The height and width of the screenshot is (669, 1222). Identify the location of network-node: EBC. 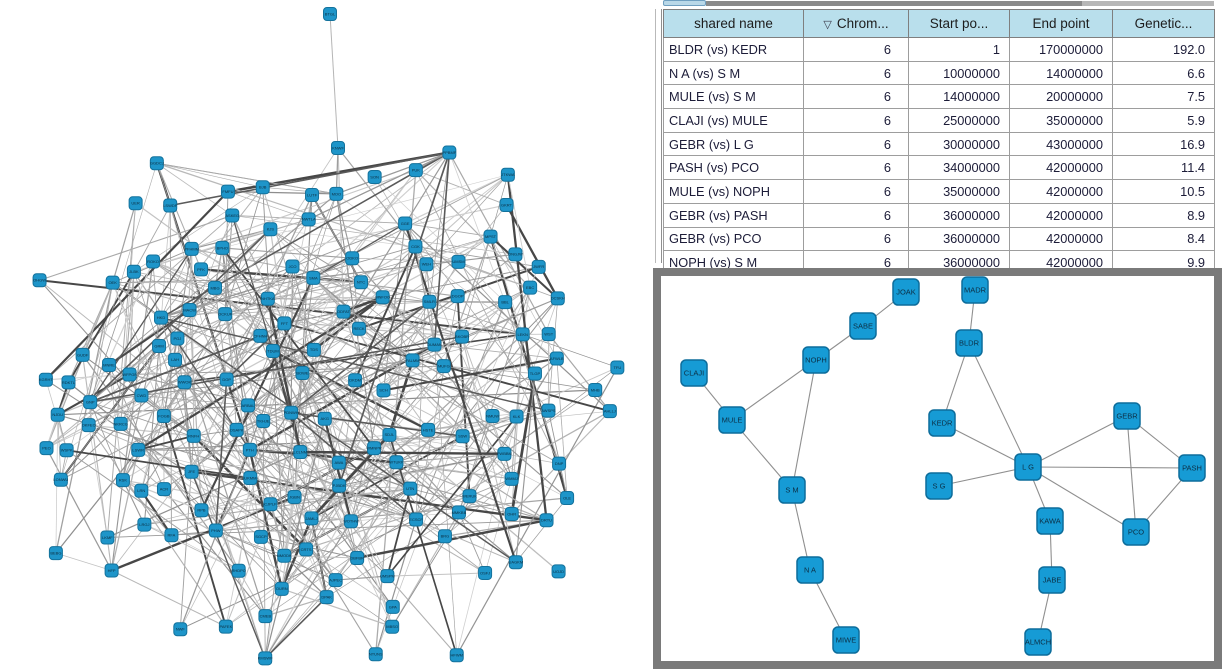
(530, 287).